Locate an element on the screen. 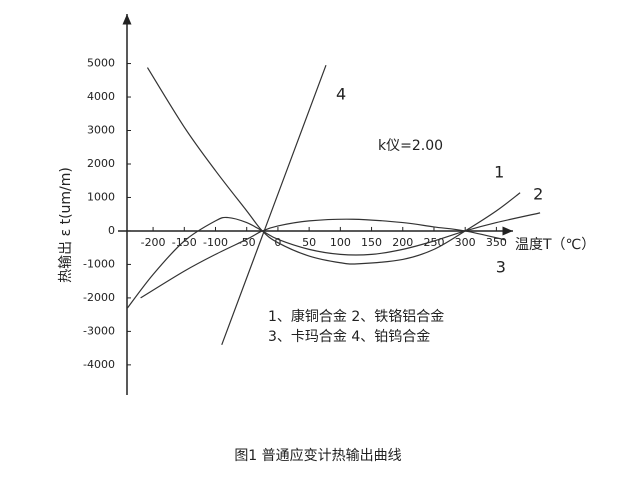  x-tick-label: -50 is located at coordinates (247, 242).